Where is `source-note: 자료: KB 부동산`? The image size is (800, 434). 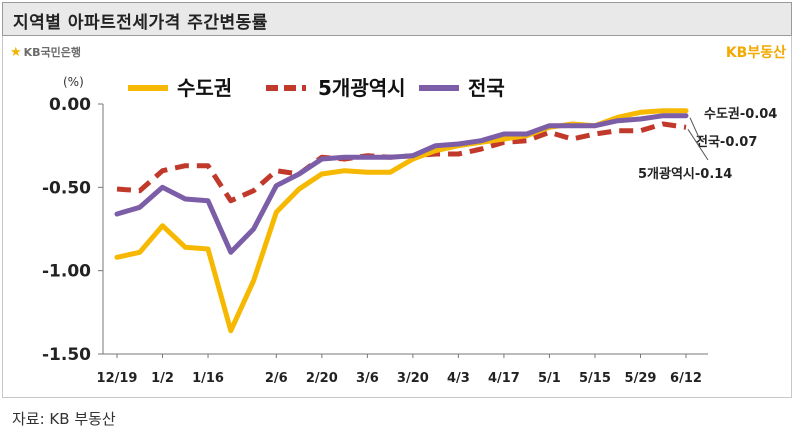 source-note: 자료: KB 부동산 is located at coordinates (64, 419).